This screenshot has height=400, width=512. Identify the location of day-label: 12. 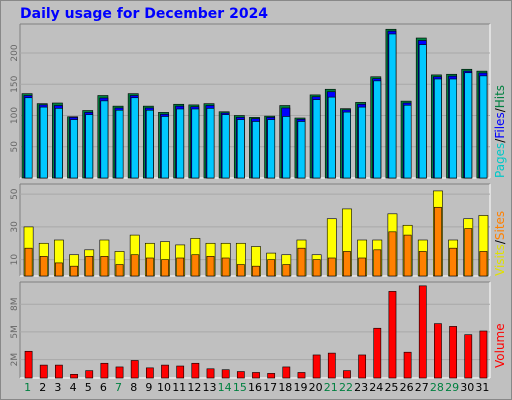
(194, 387).